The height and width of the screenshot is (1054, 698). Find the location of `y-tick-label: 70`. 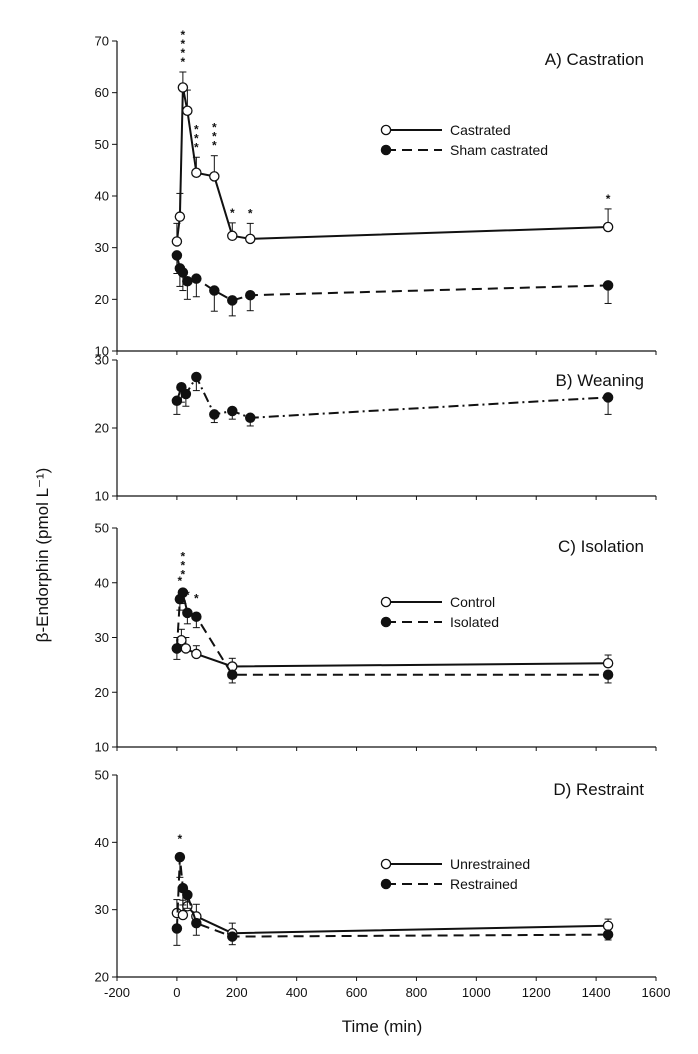

y-tick-label: 70 is located at coordinates (102, 41).